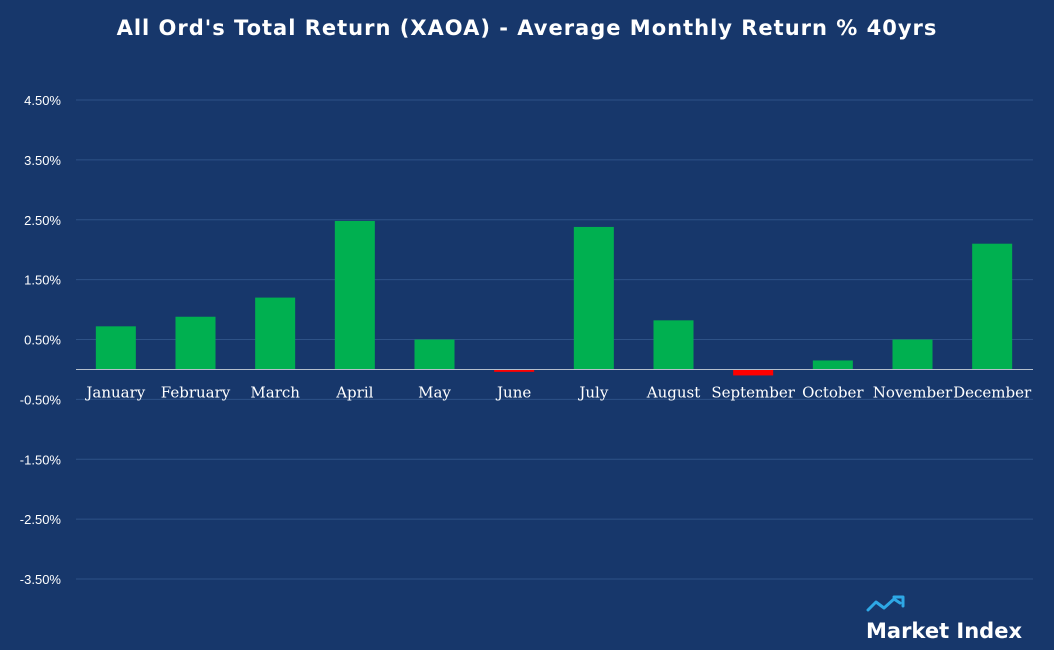 The image size is (1054, 650). I want to click on bar-january, so click(115, 348).